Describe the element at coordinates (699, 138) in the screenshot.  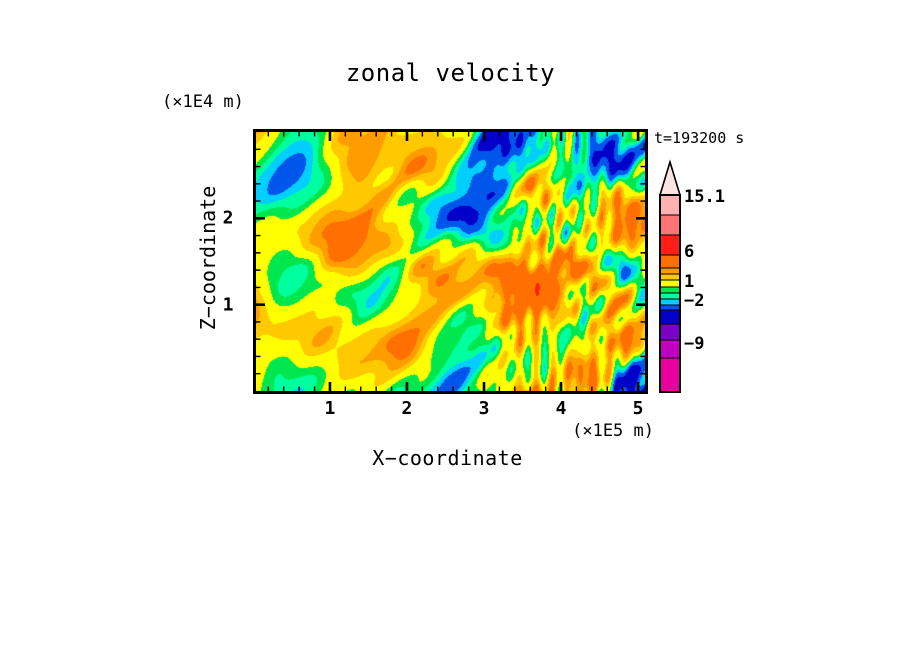
I see `timestamp-label: t=193200 s` at that location.